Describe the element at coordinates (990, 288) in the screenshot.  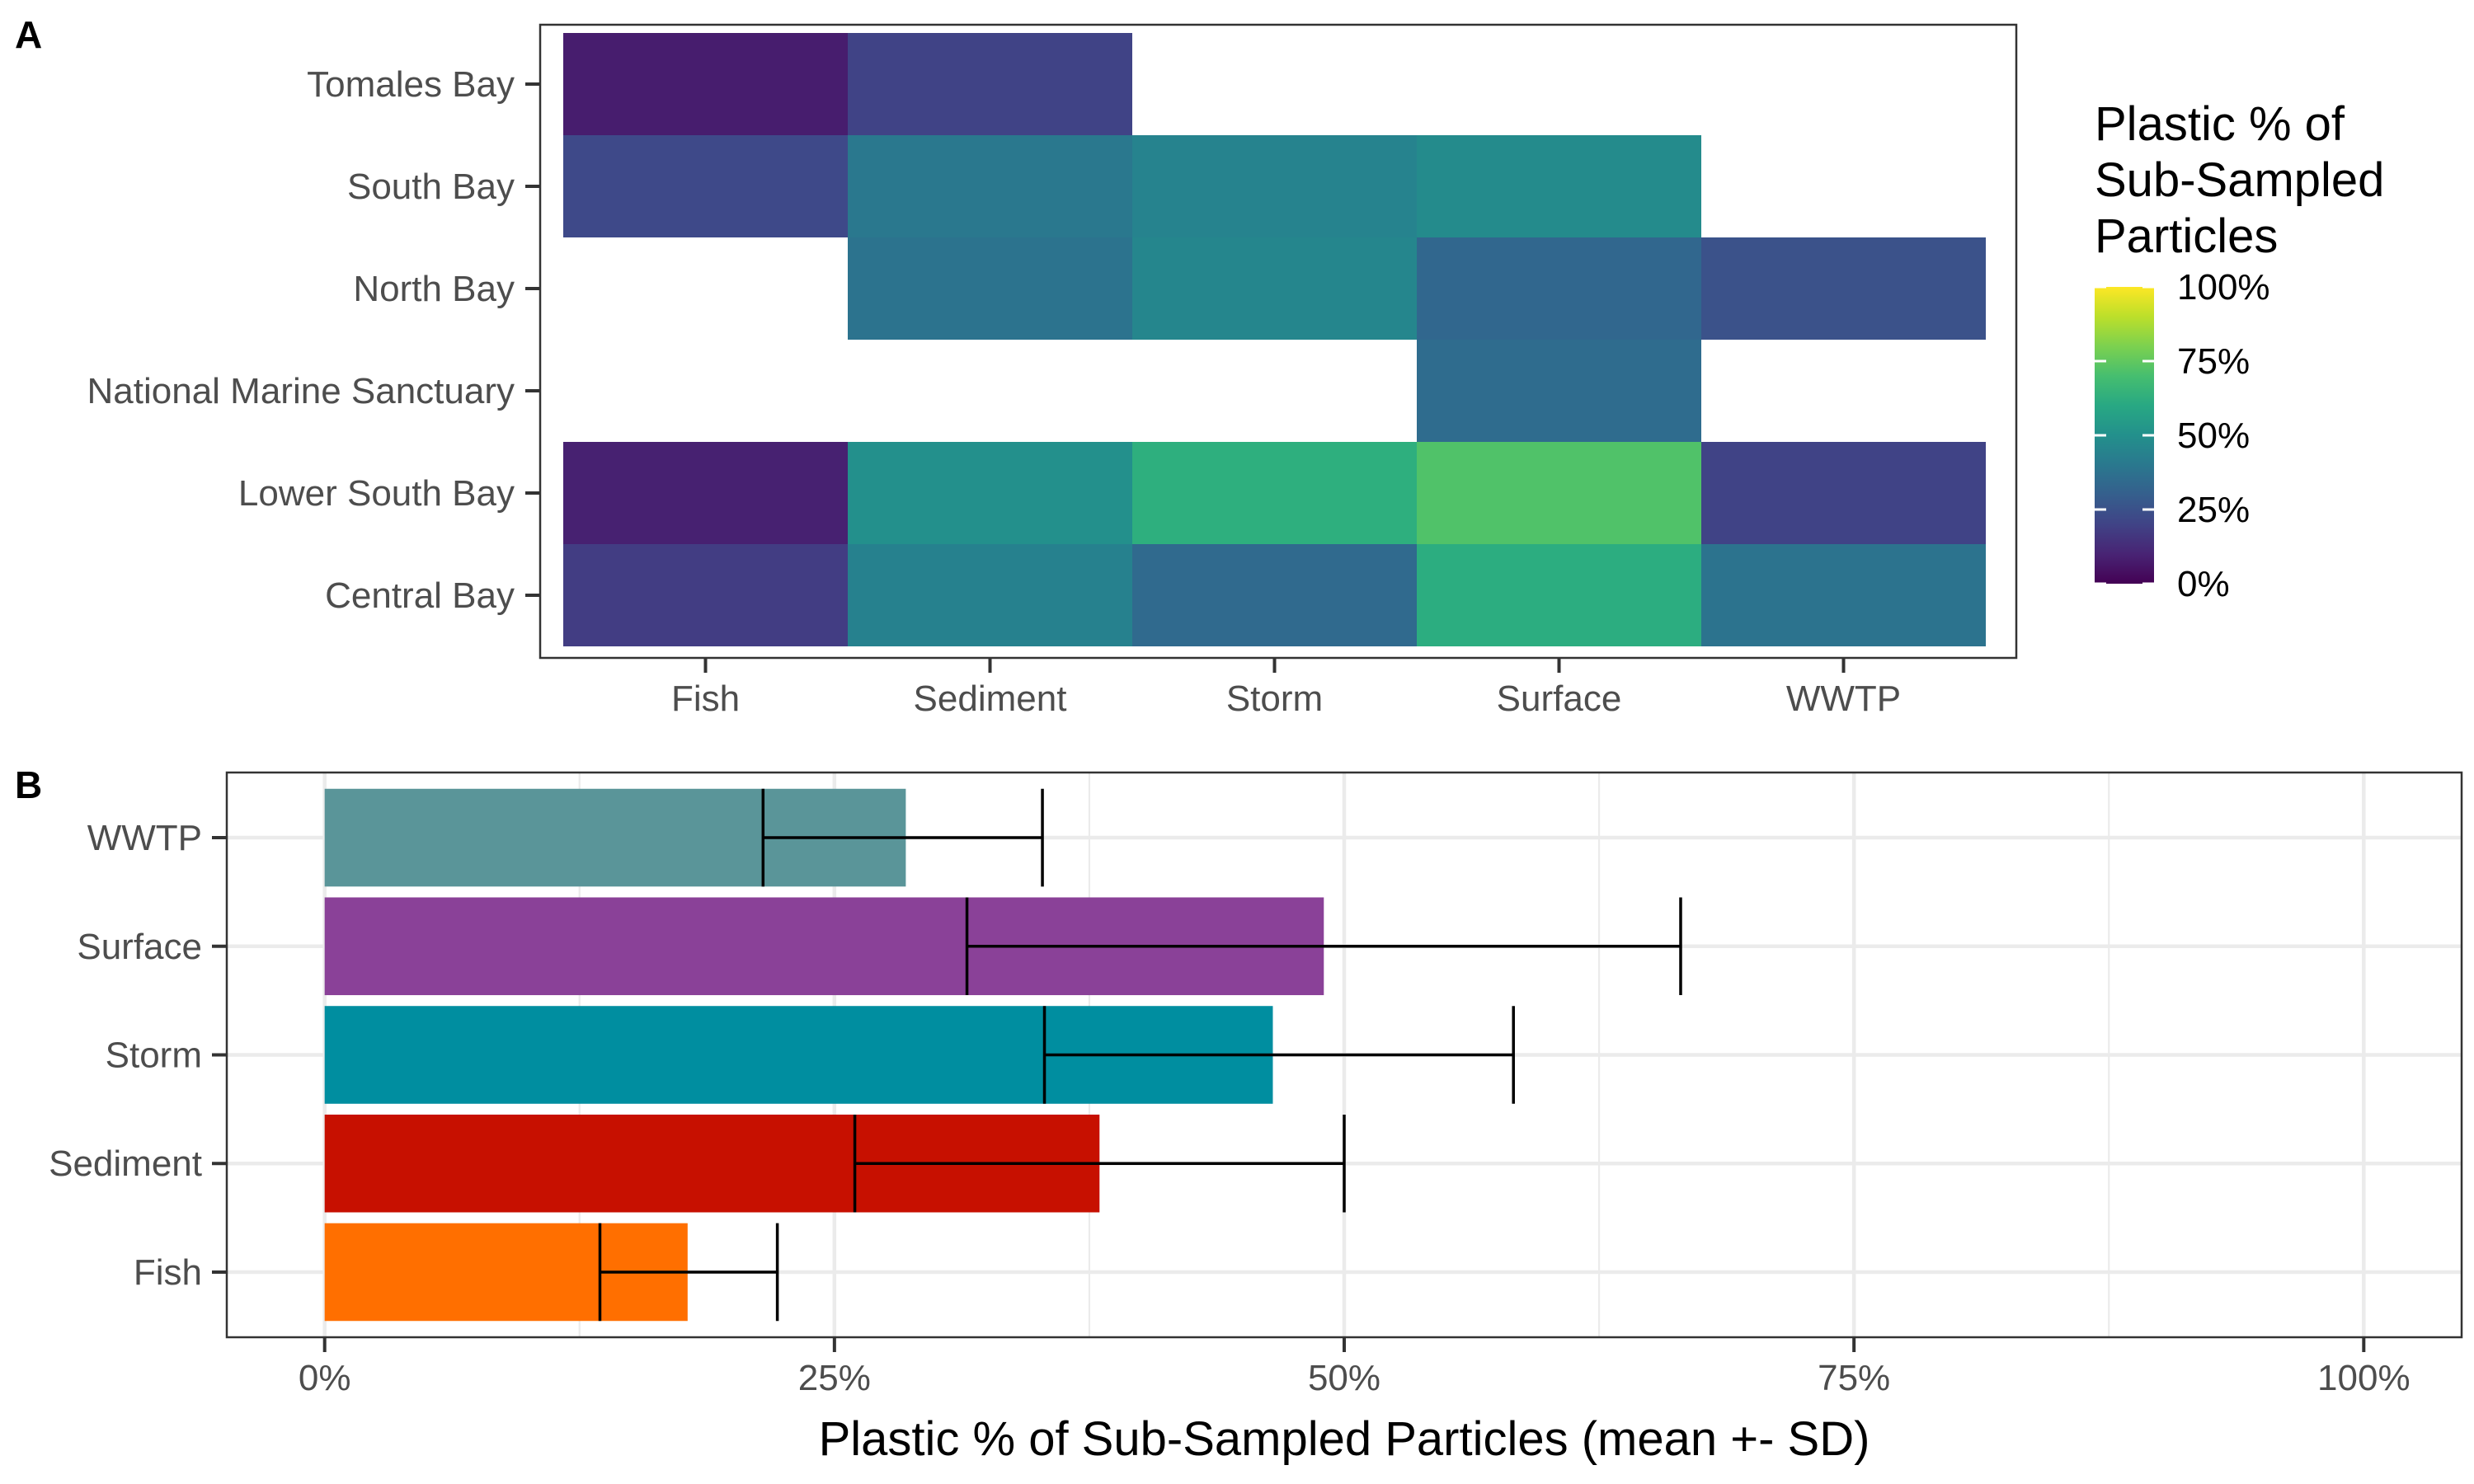
I see `heatmap-cell-north-bay-sediment` at that location.